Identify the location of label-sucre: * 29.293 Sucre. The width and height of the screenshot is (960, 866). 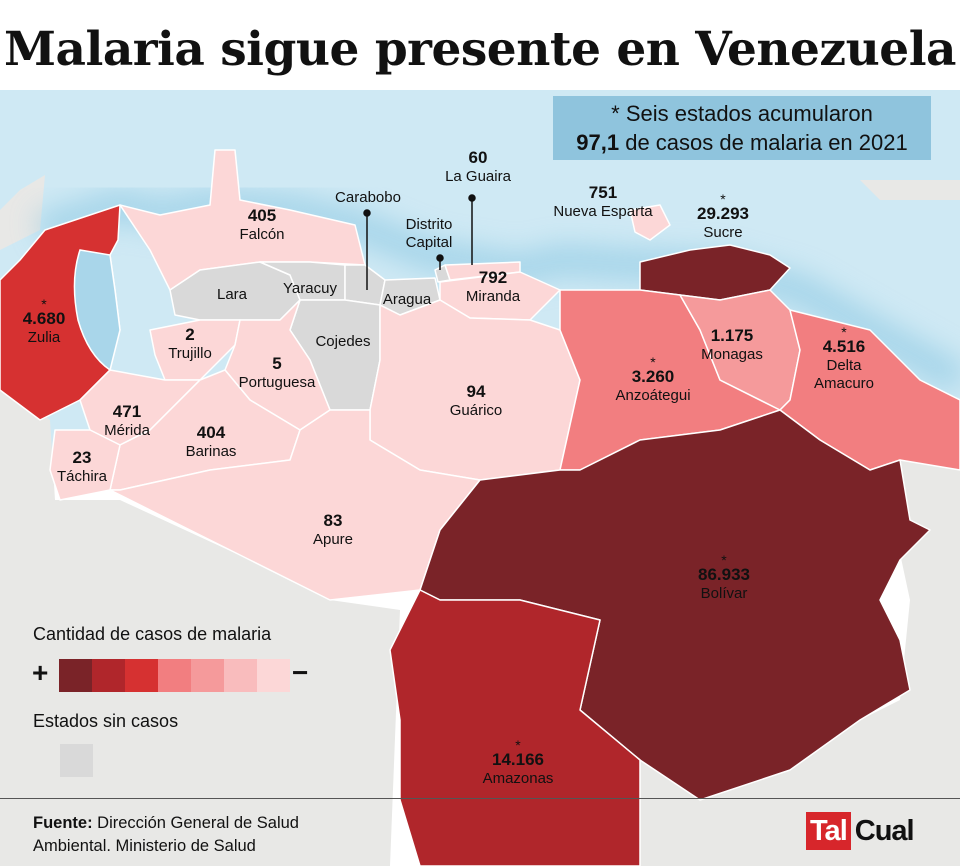
(723, 216).